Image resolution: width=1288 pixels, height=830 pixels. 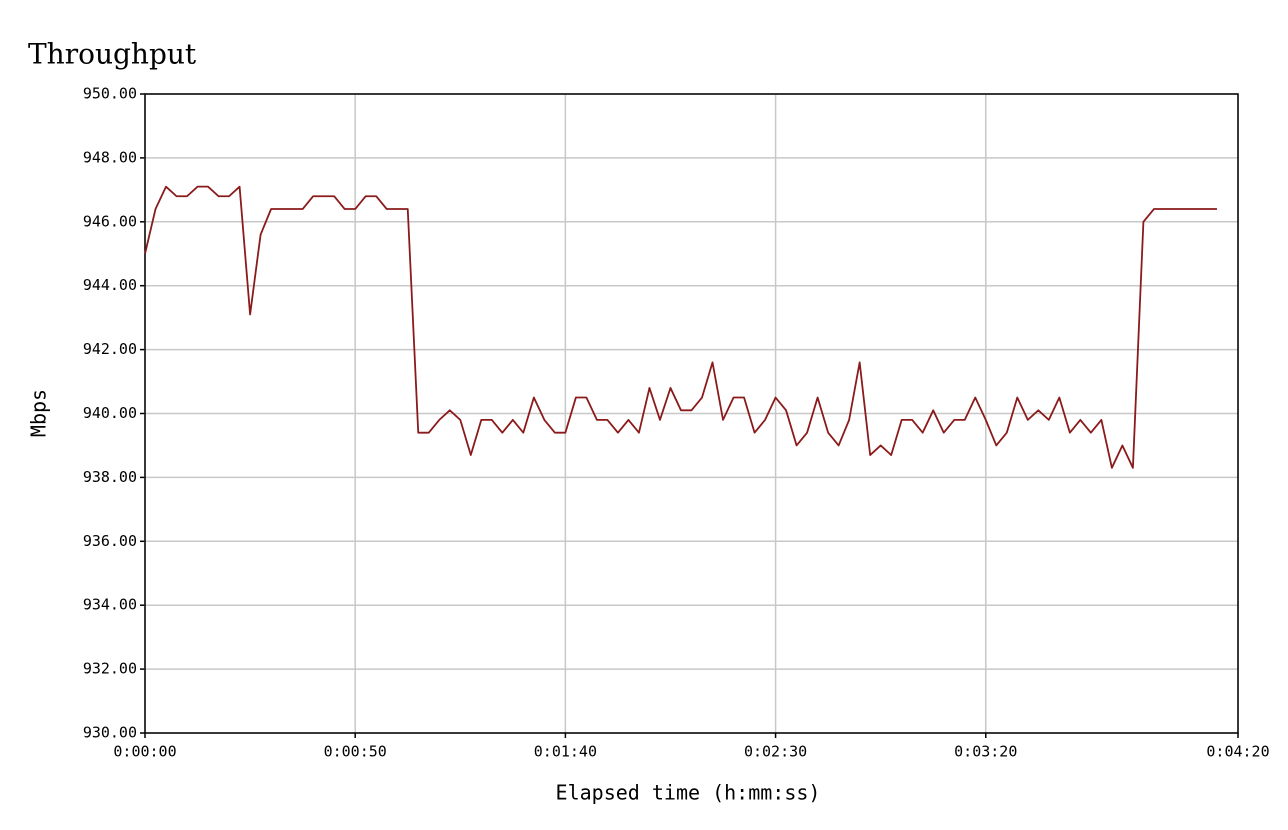 What do you see at coordinates (112, 54) in the screenshot?
I see `chart-title: Throughput` at bounding box center [112, 54].